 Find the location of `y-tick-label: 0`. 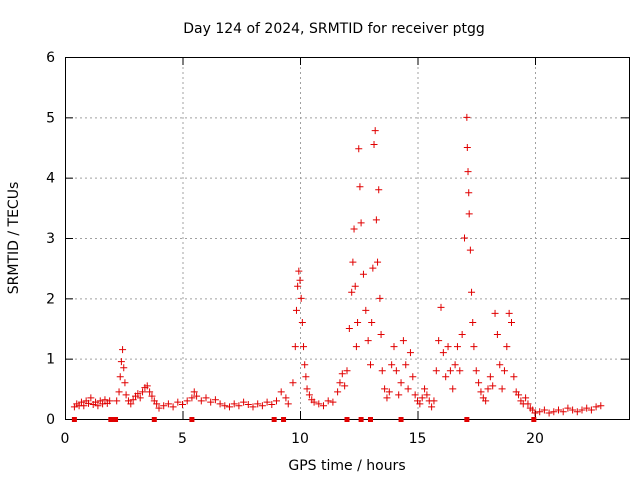

y-tick-label: 0 is located at coordinates (50, 420).